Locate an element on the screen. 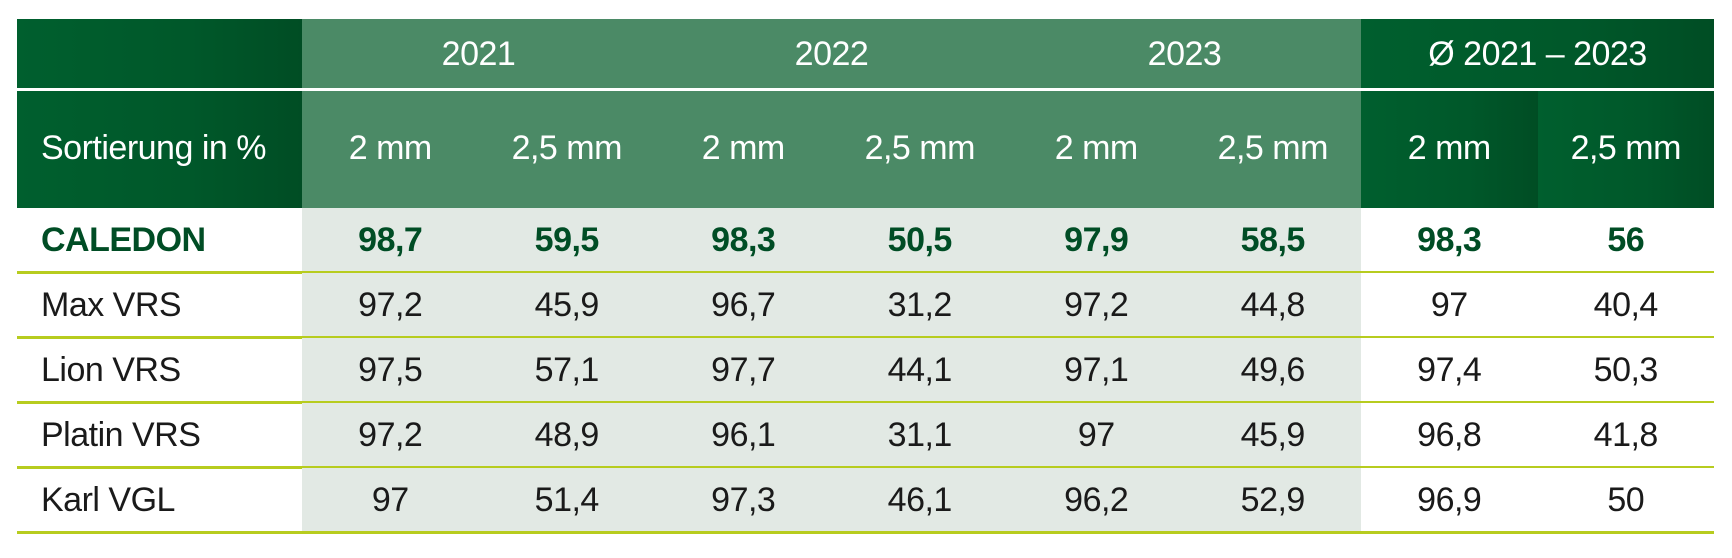  cell-value: 52,9 is located at coordinates (1272, 500).